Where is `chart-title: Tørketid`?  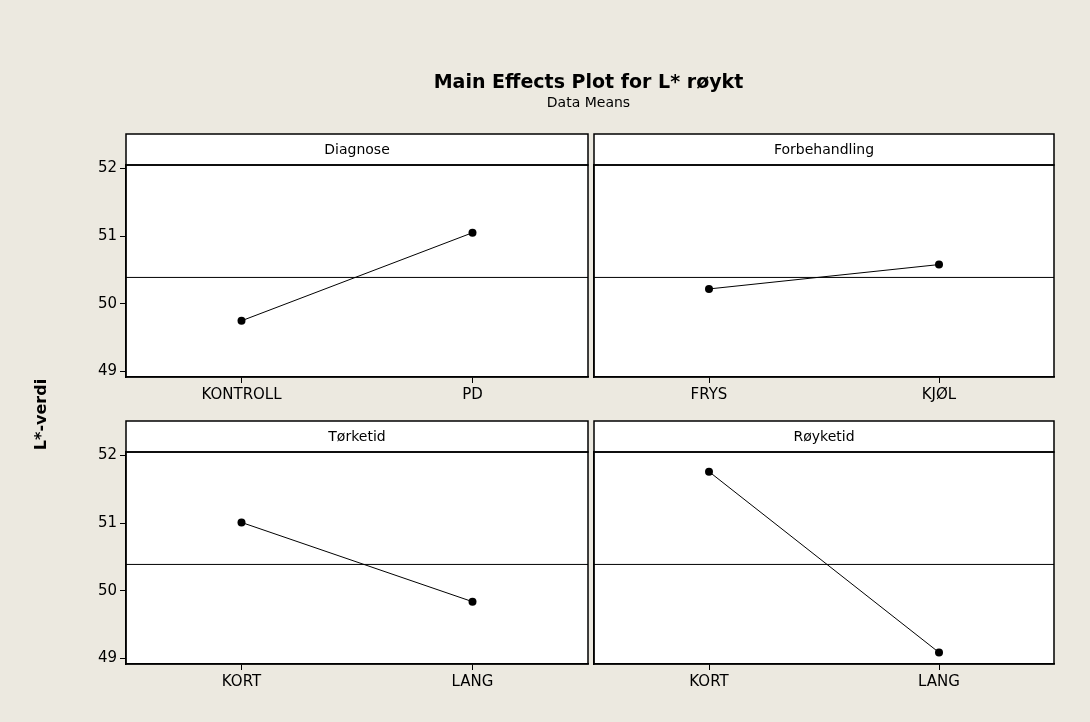 chart-title: Tørketid is located at coordinates (356, 435).